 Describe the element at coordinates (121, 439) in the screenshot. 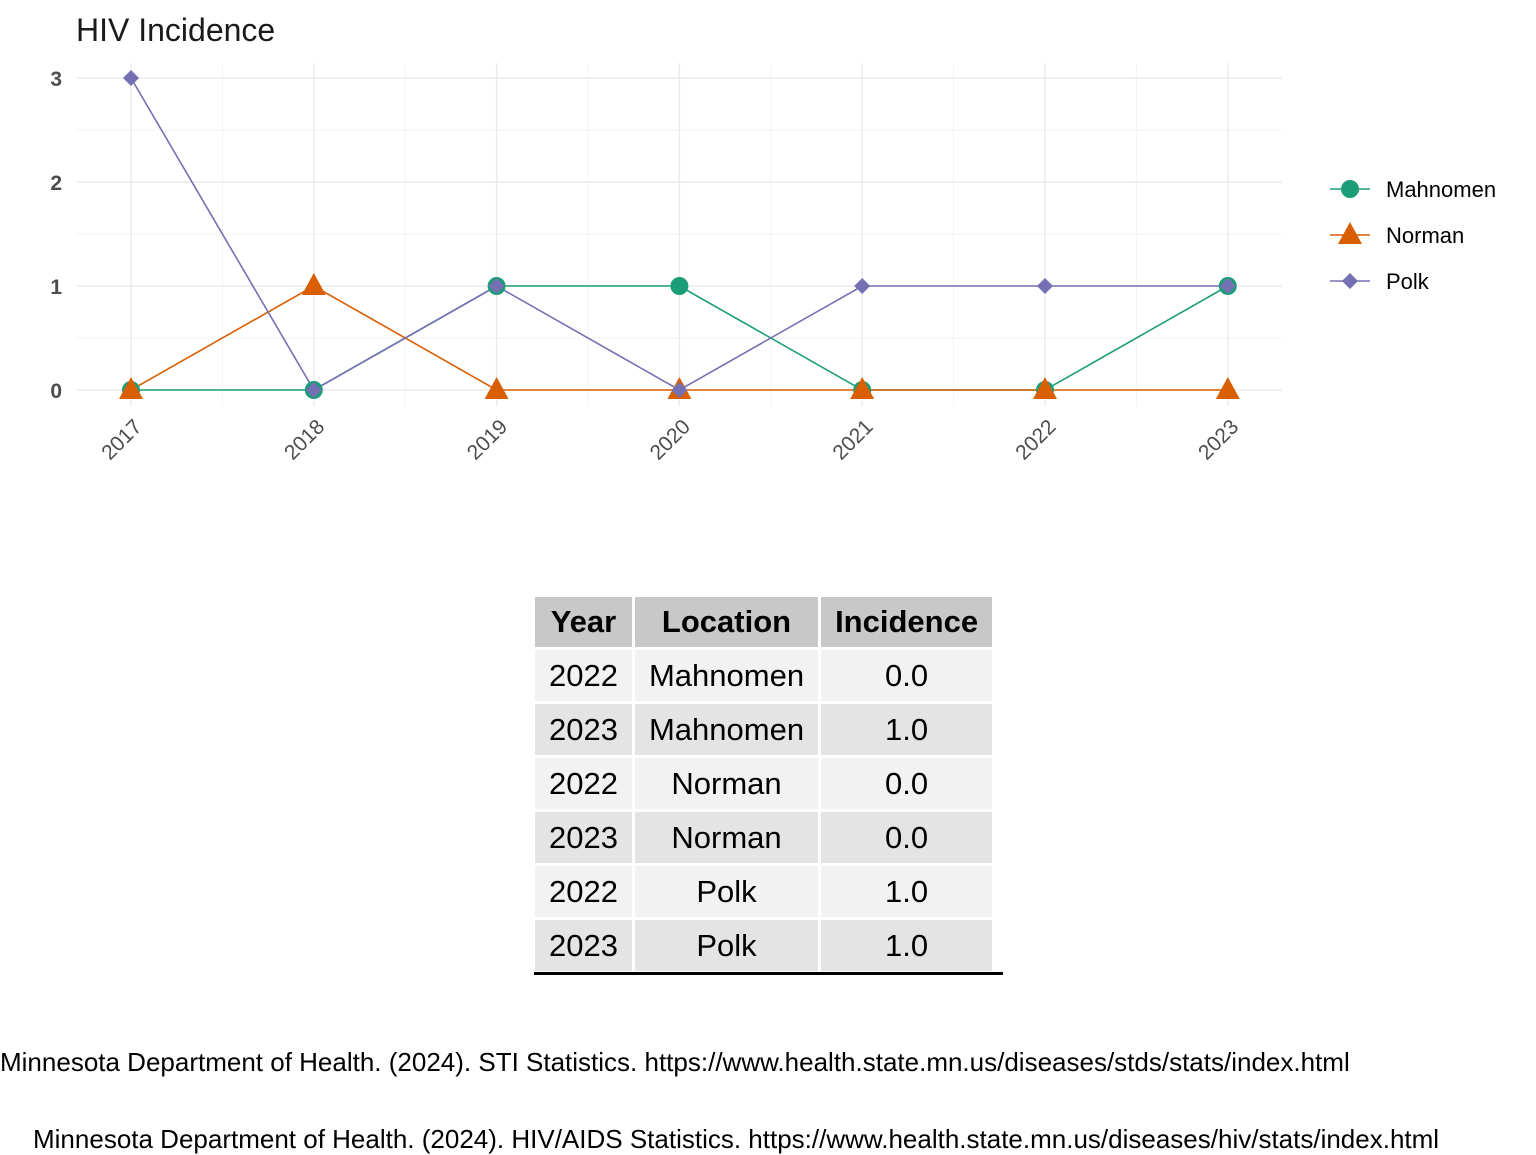

I see `x-tick-label: 2017` at that location.